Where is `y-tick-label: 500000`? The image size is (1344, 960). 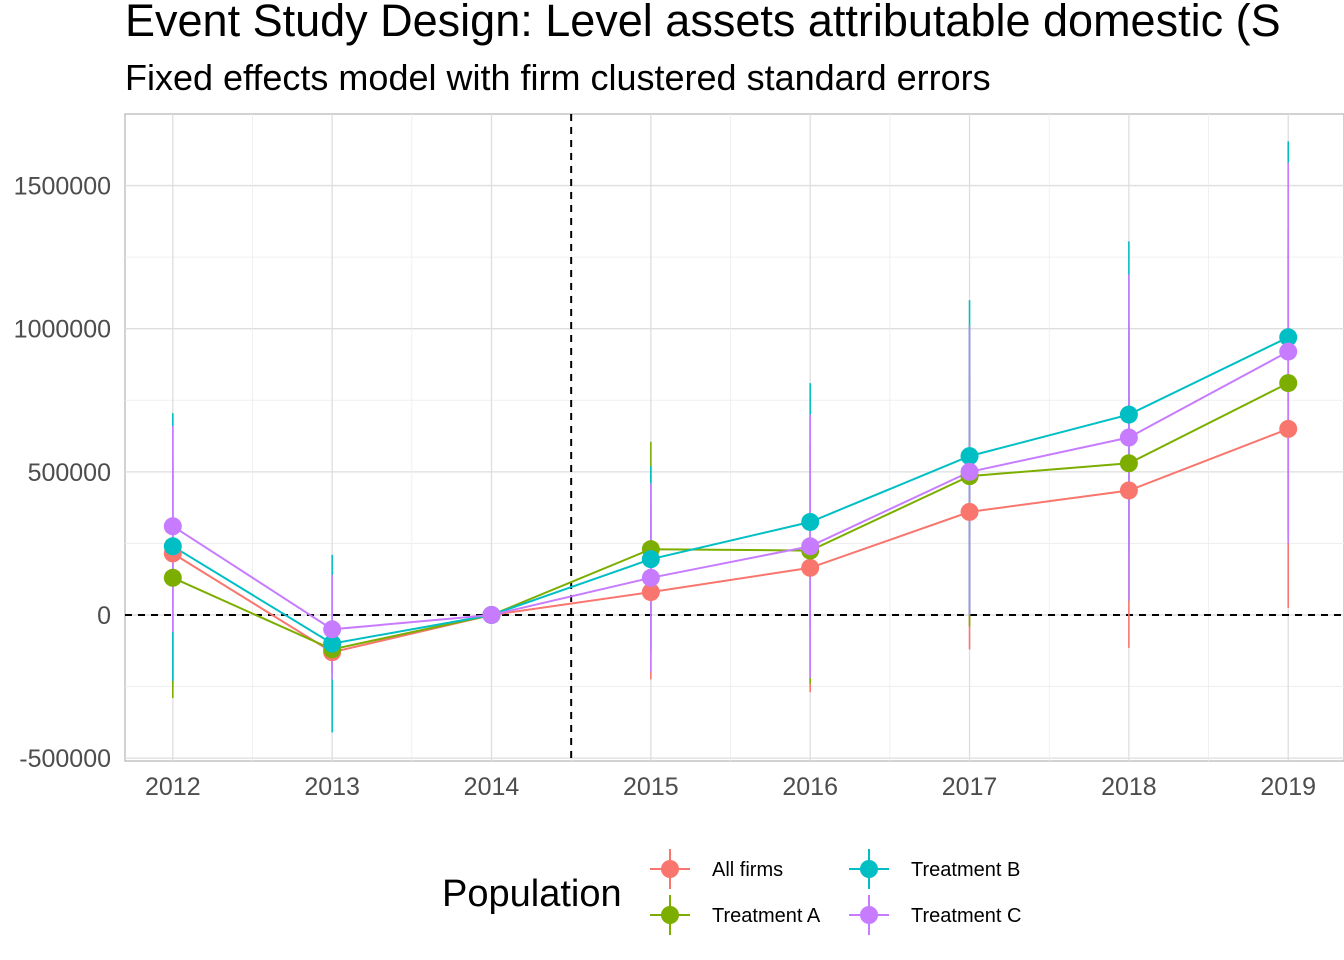
y-tick-label: 500000 is located at coordinates (69, 473).